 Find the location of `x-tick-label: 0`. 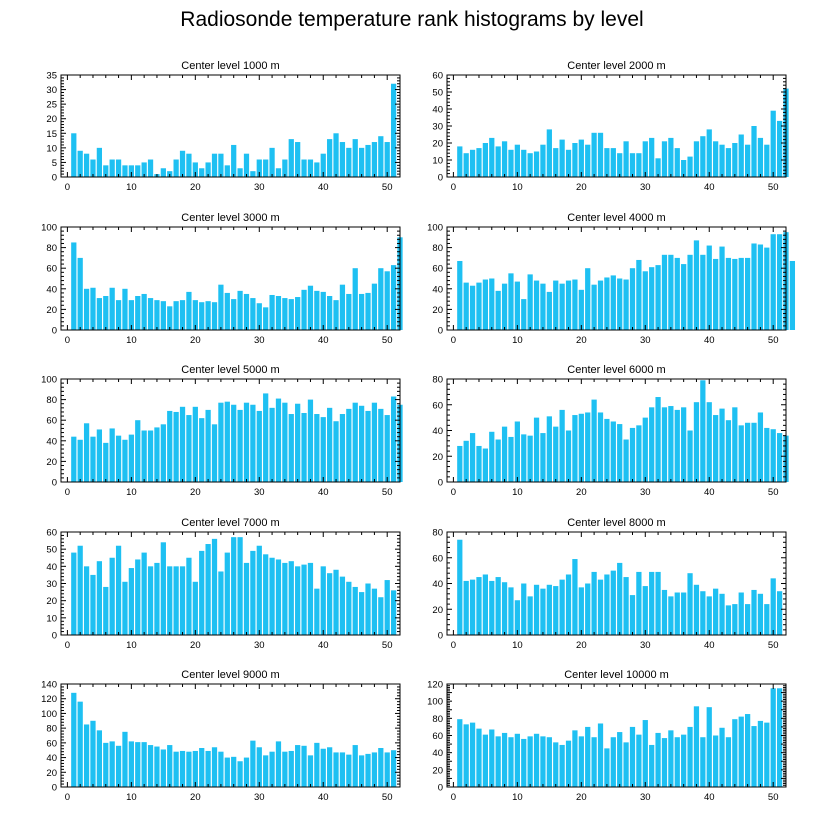

x-tick-label: 0 is located at coordinates (67, 645).